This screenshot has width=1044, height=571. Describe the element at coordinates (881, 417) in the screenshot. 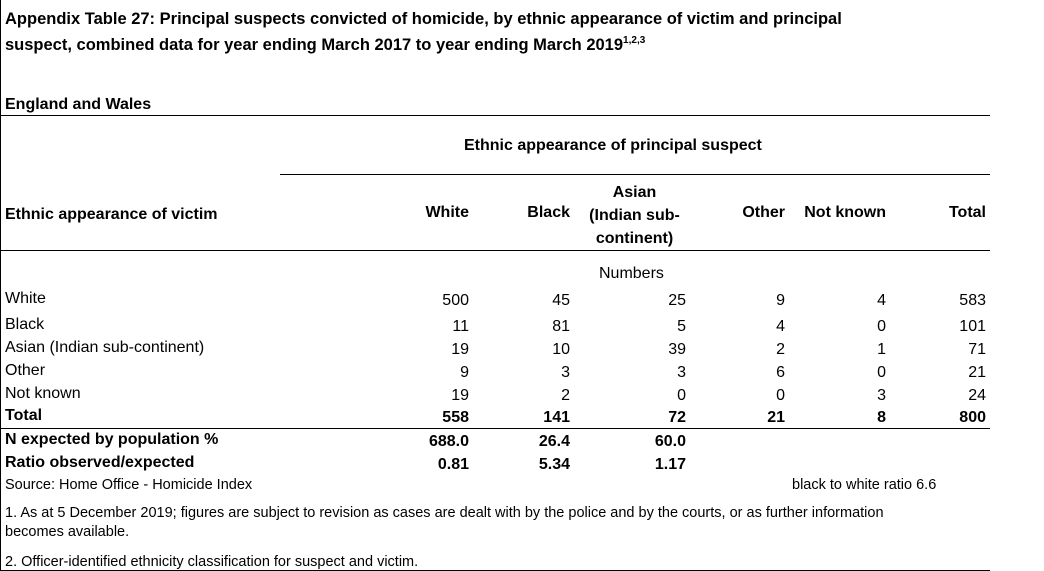

I see `row-total-not-known-value: 8` at that location.